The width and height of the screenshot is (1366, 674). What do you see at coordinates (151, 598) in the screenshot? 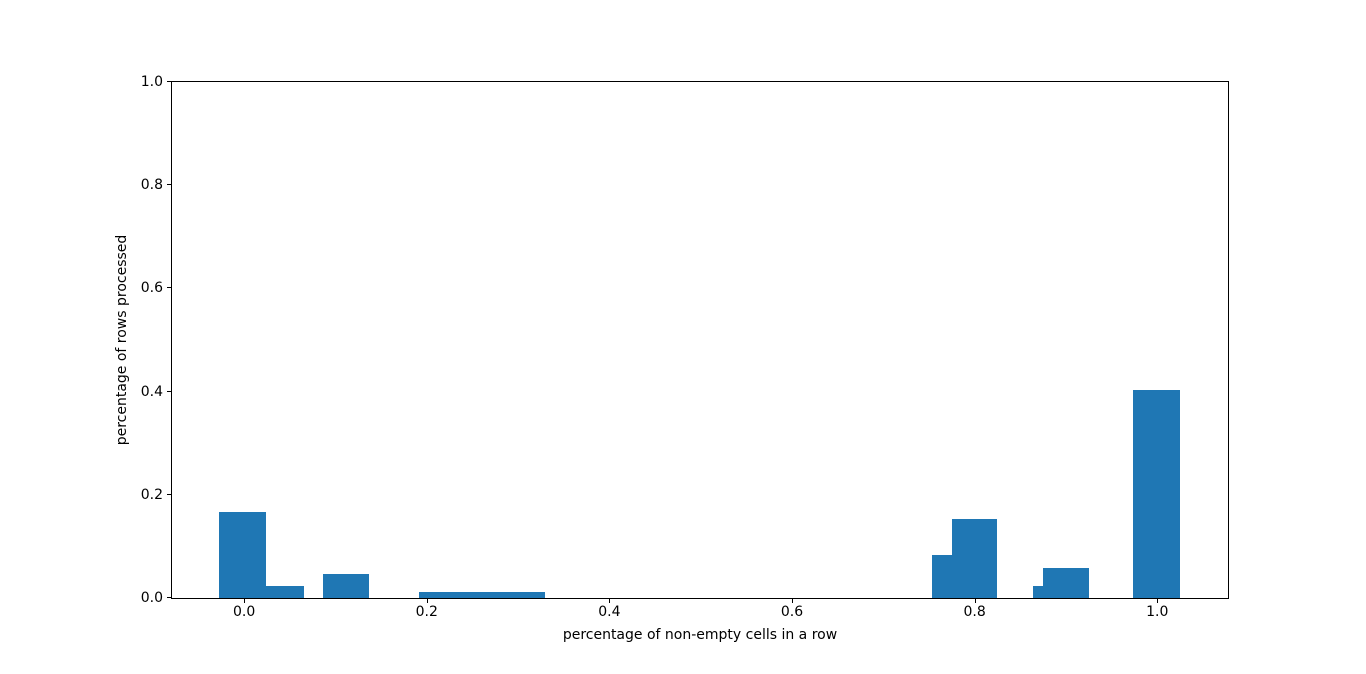
I see `y-tick-label: 0.0` at bounding box center [151, 598].